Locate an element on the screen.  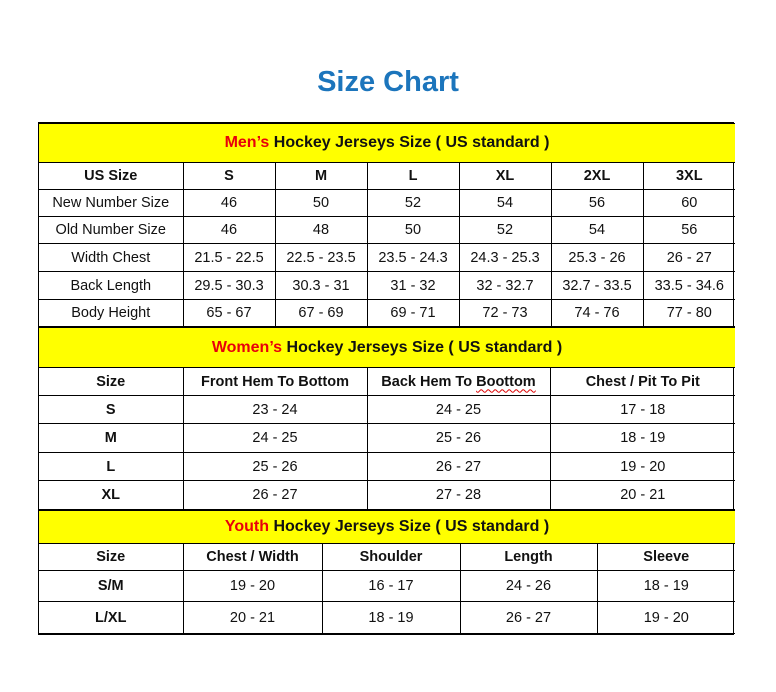
table-row: New Number Size 46 50 52 54 56 60 is located at coordinates (387, 203).